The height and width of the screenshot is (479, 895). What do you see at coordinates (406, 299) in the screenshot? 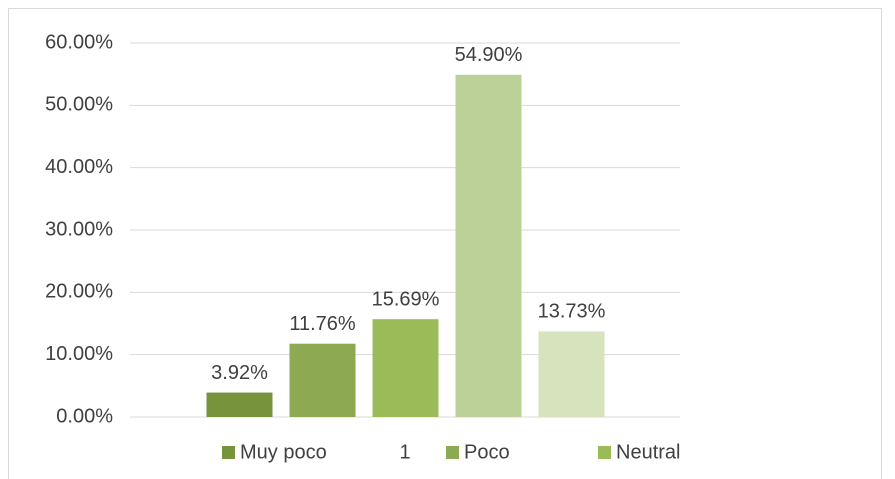
I see `data-label: 15.69%` at bounding box center [406, 299].